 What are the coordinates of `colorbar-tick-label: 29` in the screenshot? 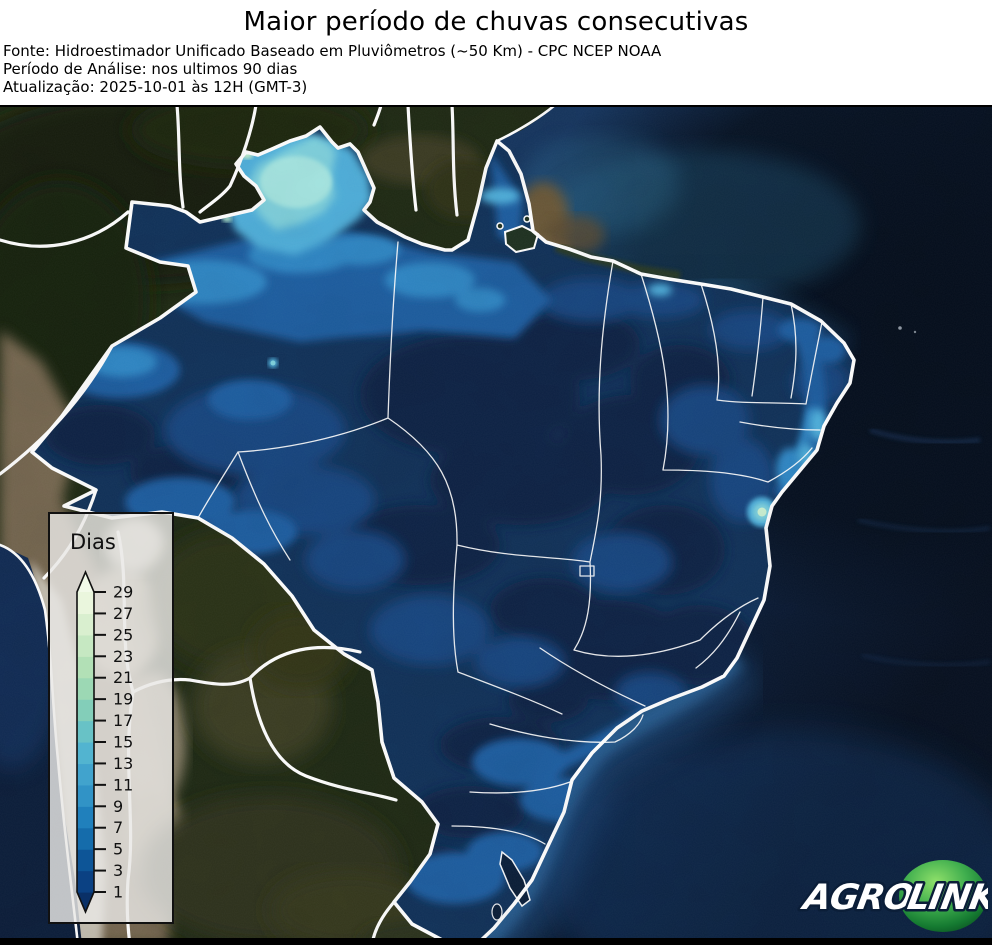 It's located at (123, 592).